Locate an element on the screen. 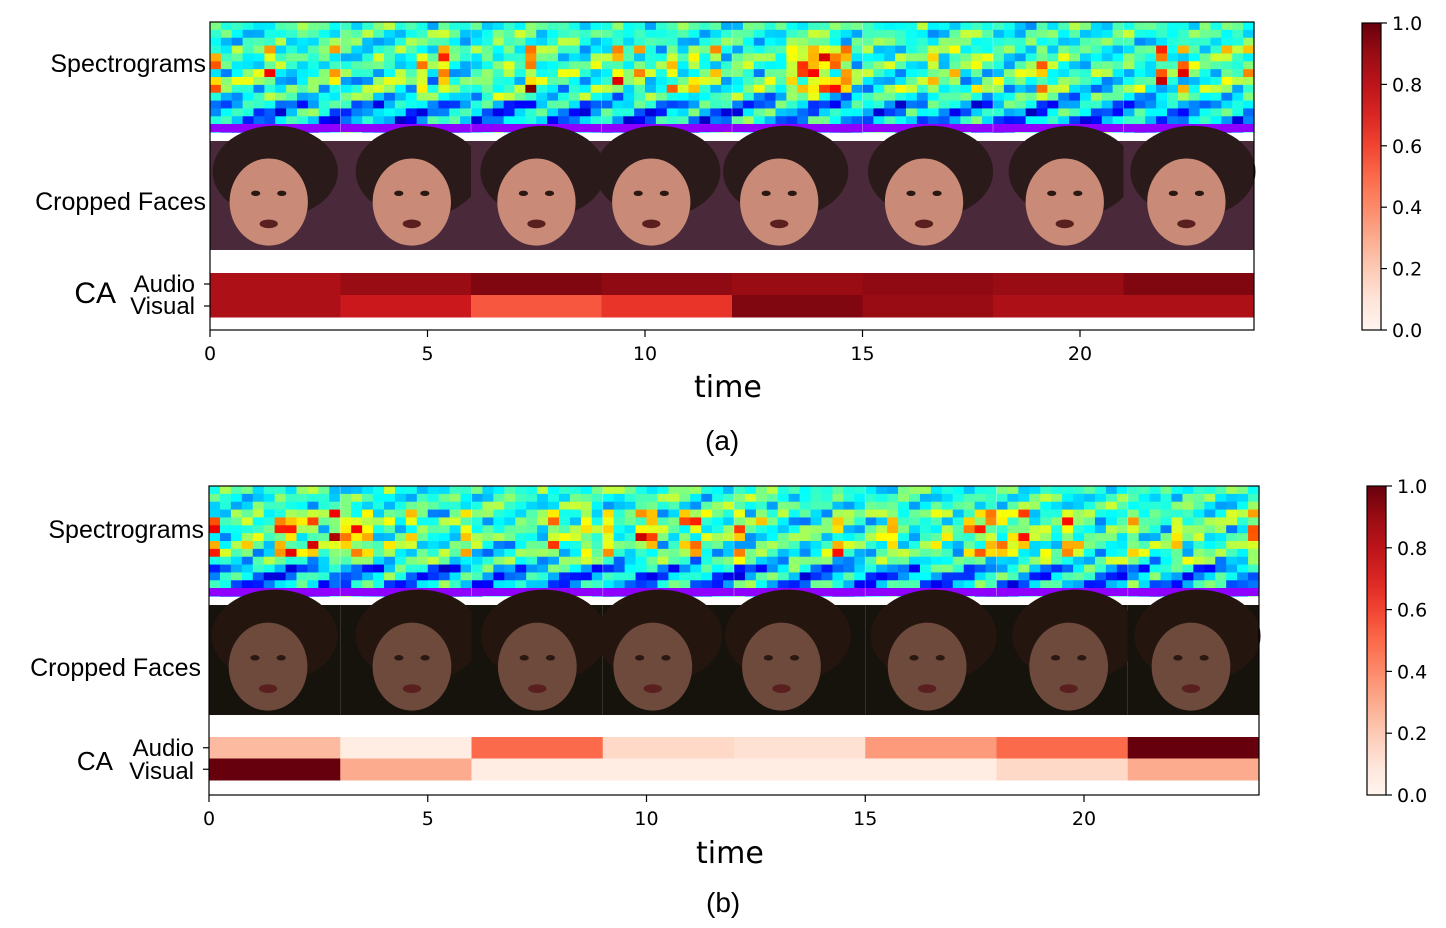 This screenshot has width=1446, height=928. caption-a: (a) is located at coordinates (722, 440).